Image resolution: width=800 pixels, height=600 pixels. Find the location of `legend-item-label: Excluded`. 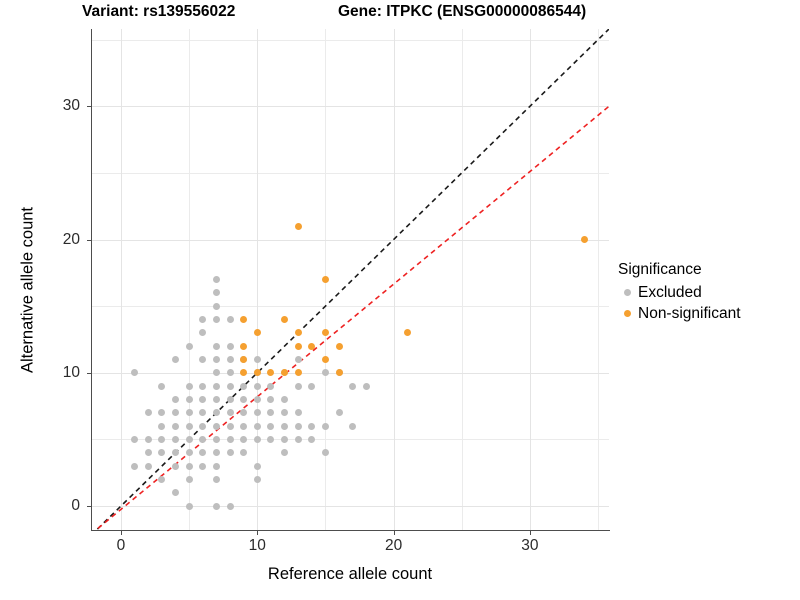

legend-item-label: Excluded is located at coordinates (670, 292).